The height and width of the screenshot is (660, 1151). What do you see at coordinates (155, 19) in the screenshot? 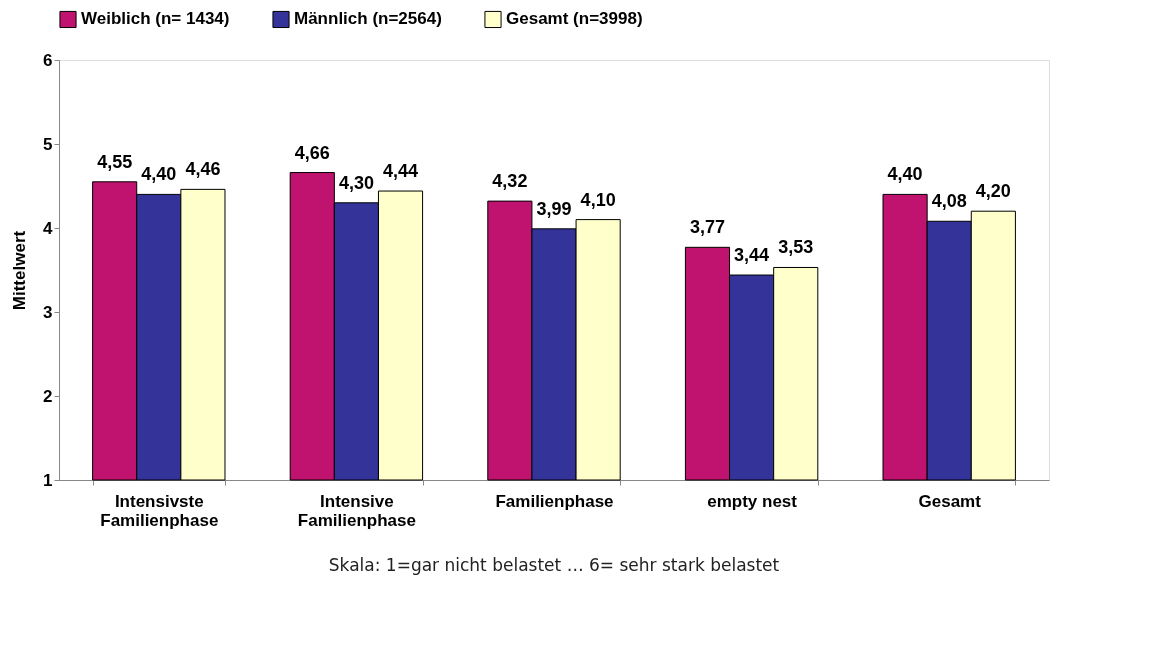
I see `legend-label: Weiblich (n= 1434)` at bounding box center [155, 19].